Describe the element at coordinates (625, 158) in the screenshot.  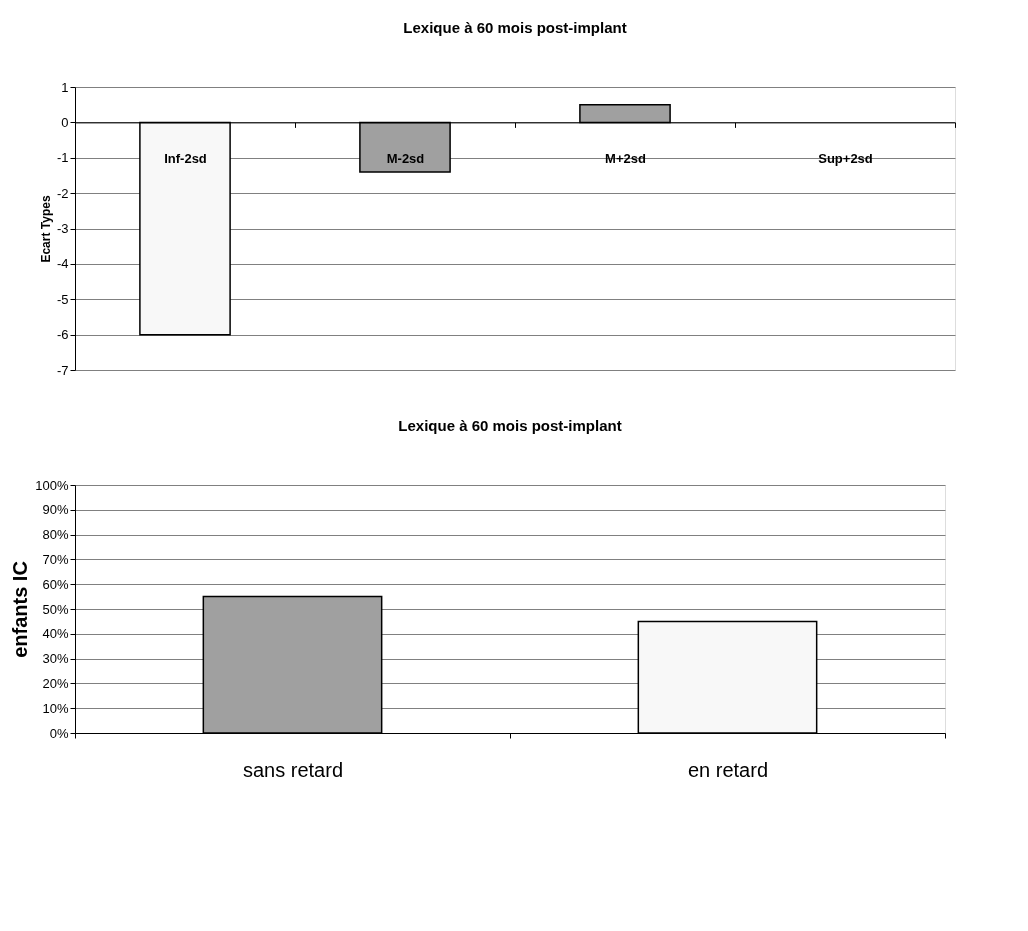
I see `x-tick-label: M+2sd` at that location.